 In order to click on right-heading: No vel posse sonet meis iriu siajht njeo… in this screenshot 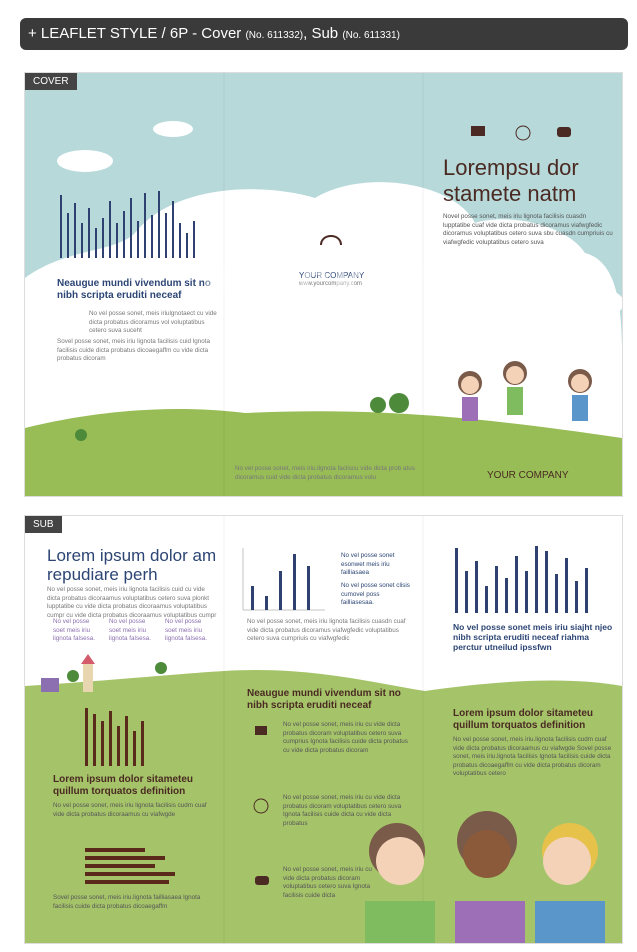, I will do `click(533, 637)`.